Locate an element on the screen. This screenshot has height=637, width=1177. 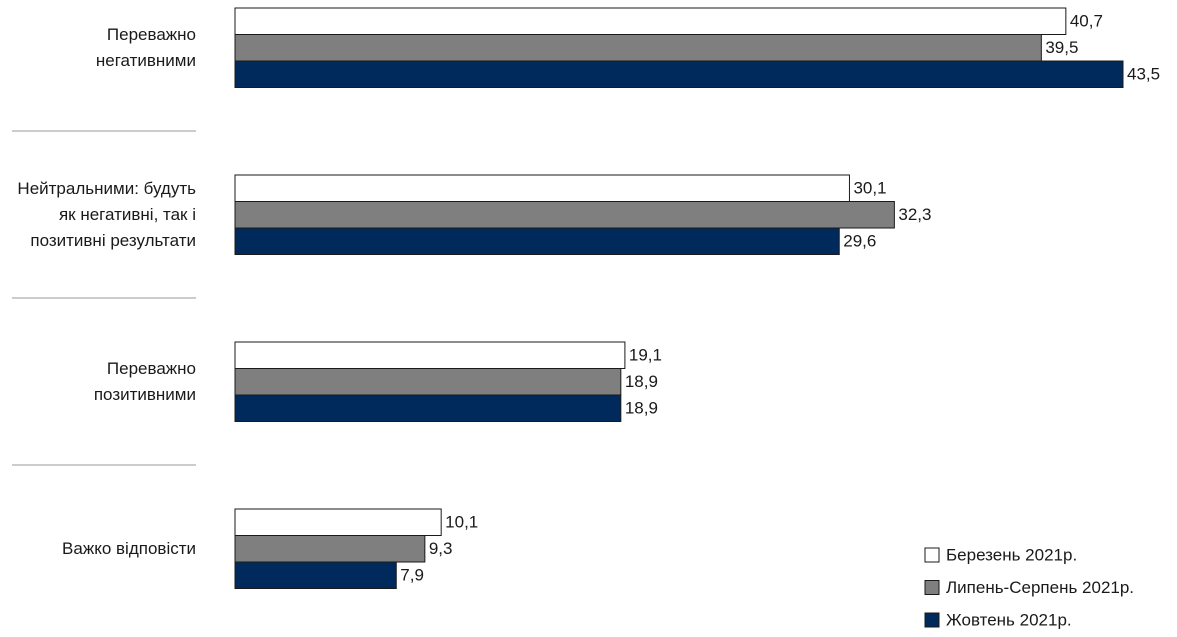
value-label: 9,3 is located at coordinates (441, 548).